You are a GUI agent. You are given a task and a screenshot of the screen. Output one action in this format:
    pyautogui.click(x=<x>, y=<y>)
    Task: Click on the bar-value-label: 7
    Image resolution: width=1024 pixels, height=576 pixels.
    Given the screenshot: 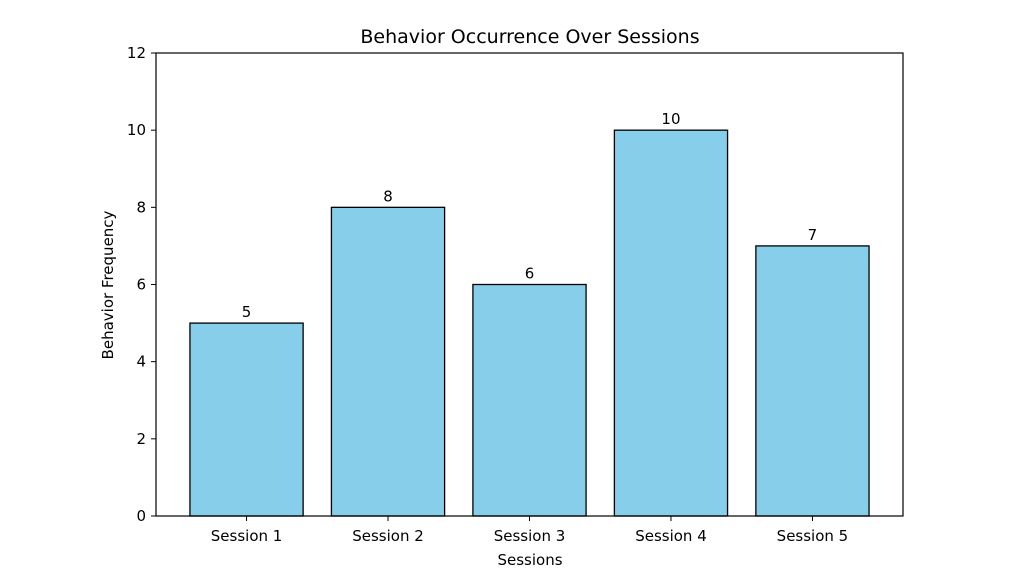 What is the action you would take?
    pyautogui.click(x=813, y=235)
    